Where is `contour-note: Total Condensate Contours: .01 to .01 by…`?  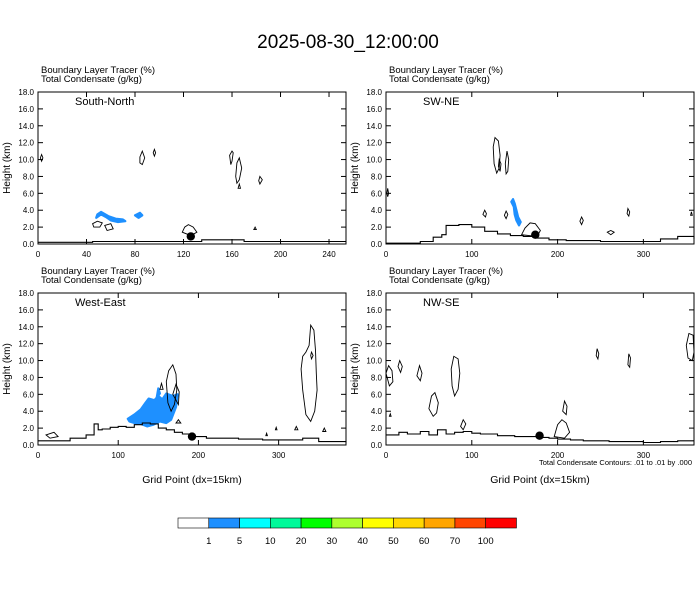 contour-note: Total Condensate Contours: .01 to .01 by… is located at coordinates (615, 462).